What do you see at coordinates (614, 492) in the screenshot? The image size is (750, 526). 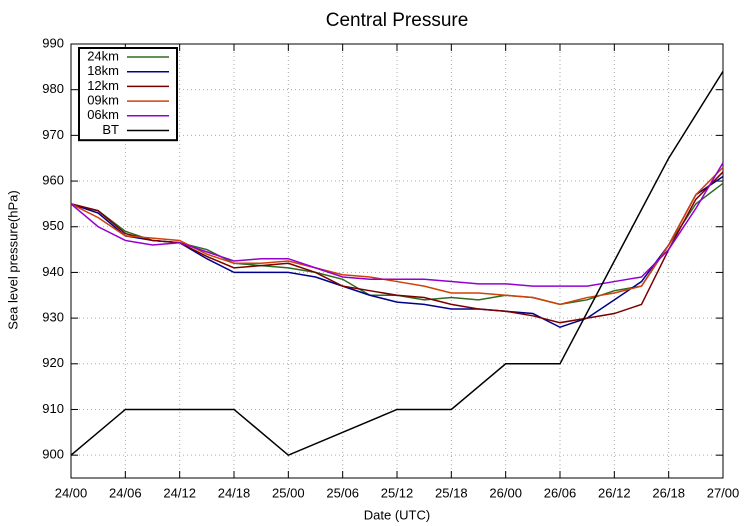 I see `x-tick-label: 26/12` at bounding box center [614, 492].